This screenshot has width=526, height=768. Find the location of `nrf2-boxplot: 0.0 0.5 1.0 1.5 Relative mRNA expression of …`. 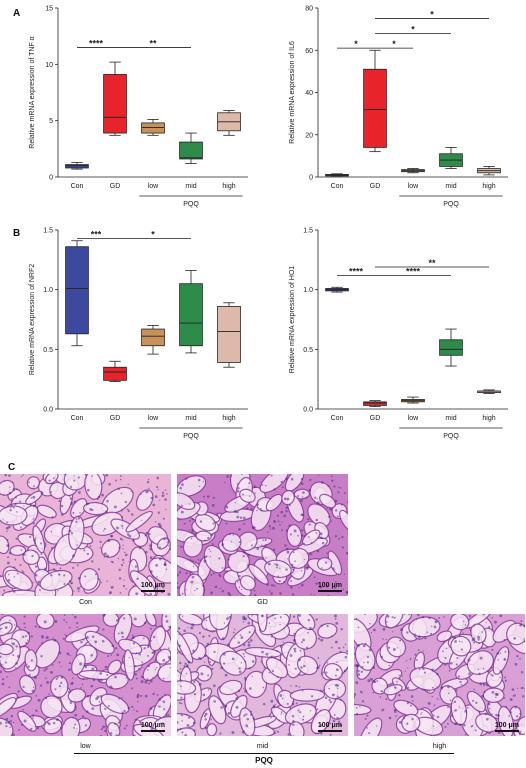

nrf2-boxplot: 0.0 0.5 1.0 1.5 Relative mRNA expression of … is located at coordinates (138, 334).